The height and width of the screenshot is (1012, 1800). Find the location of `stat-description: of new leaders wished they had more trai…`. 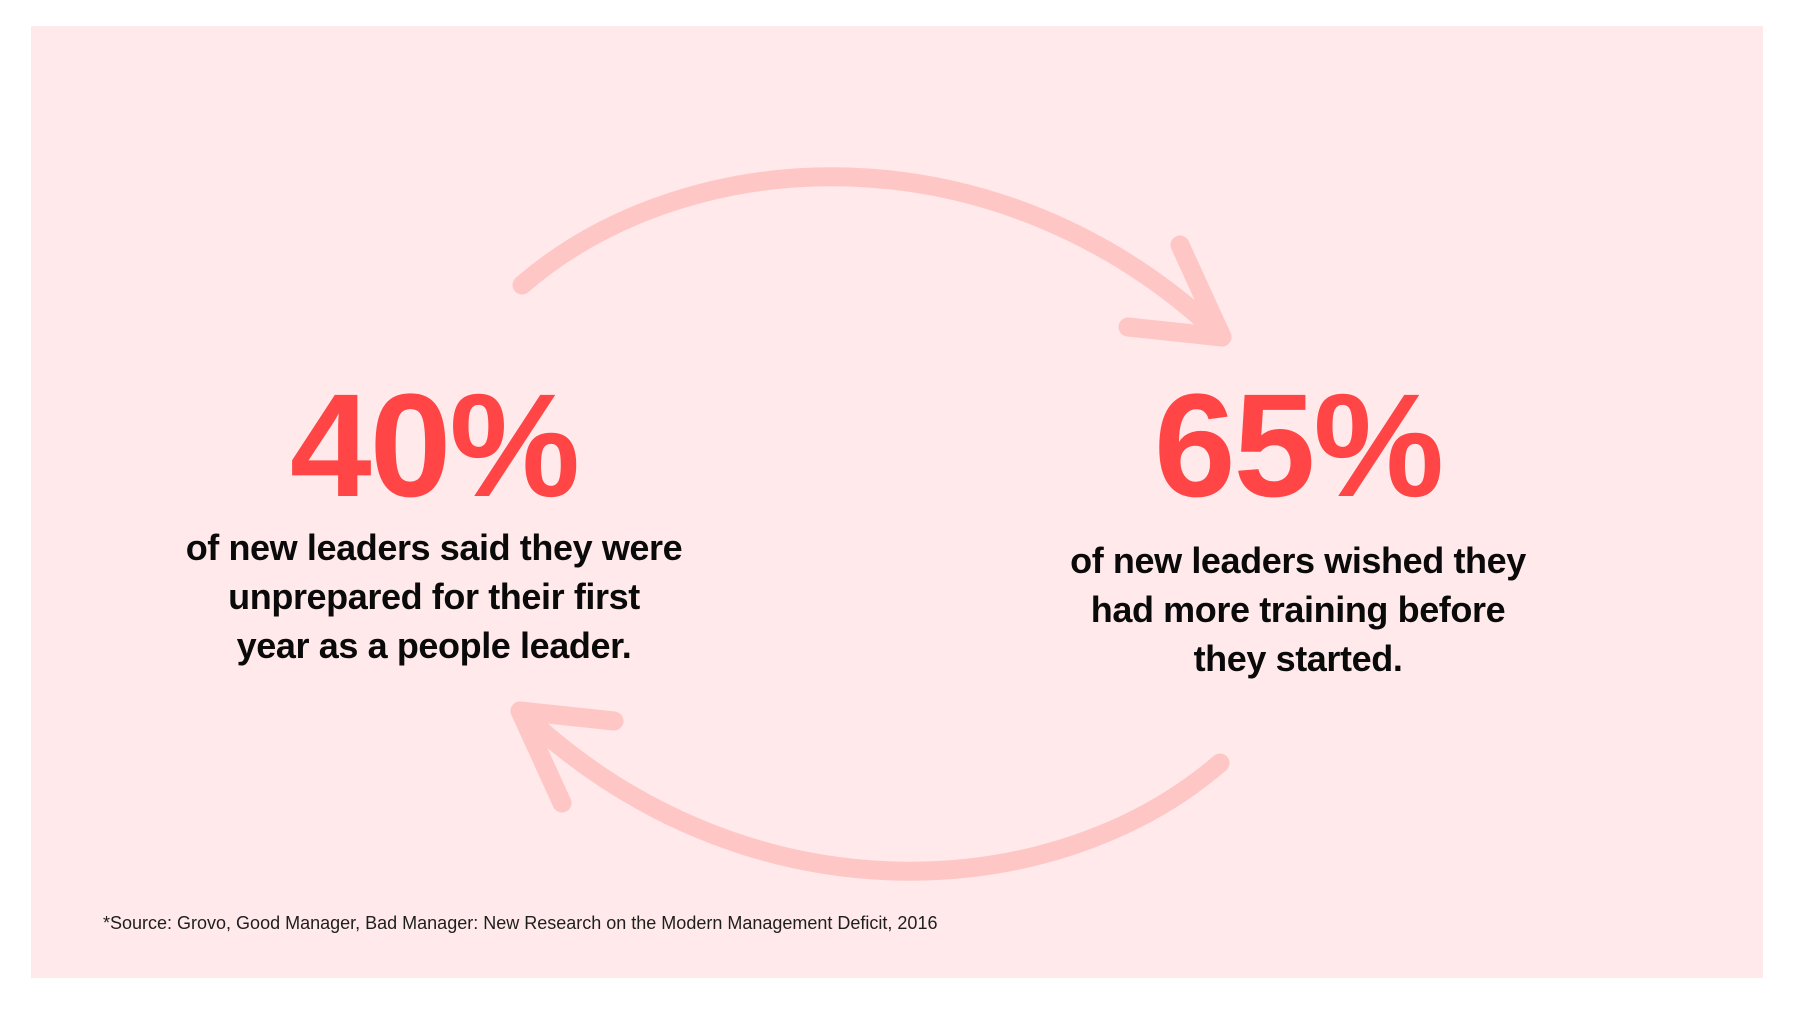

stat-description: of new leaders wished they had more trai… is located at coordinates (1298, 609).